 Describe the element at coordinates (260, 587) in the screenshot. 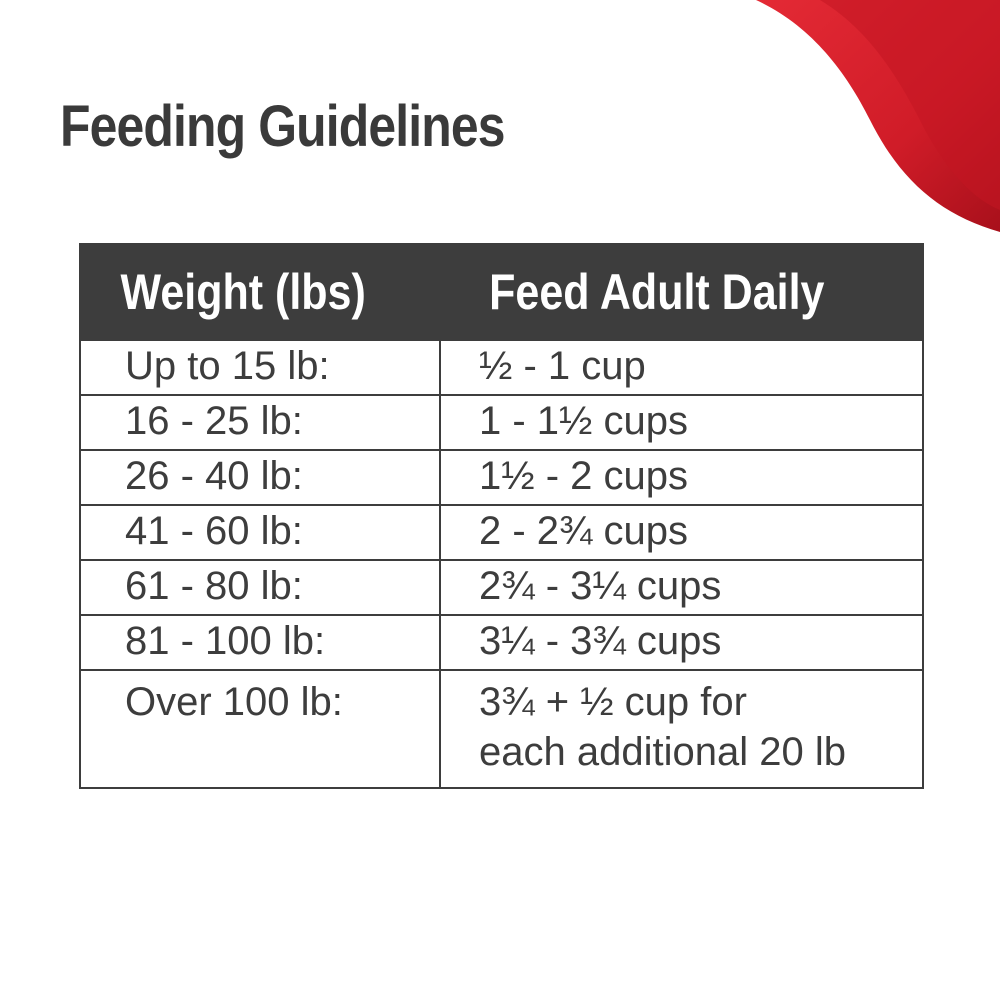

I see `weight-cell: 61 - 80 lb:` at that location.